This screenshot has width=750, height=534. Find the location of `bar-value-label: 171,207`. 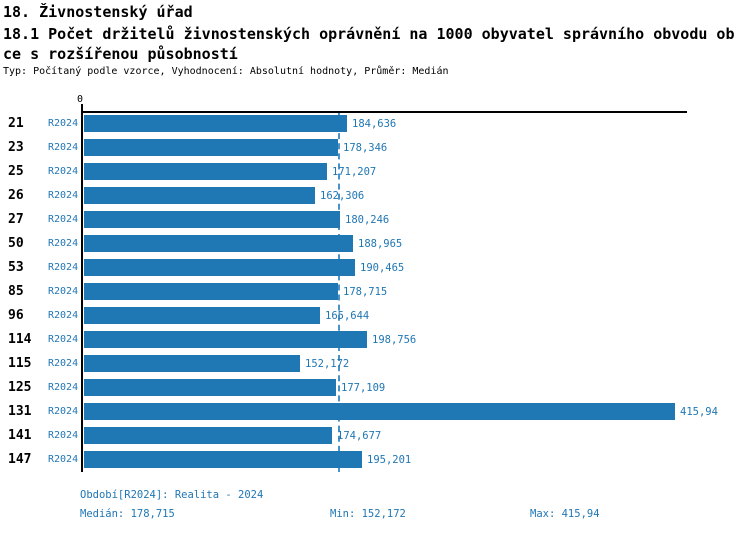

bar-value-label: 171,207 is located at coordinates (354, 172).